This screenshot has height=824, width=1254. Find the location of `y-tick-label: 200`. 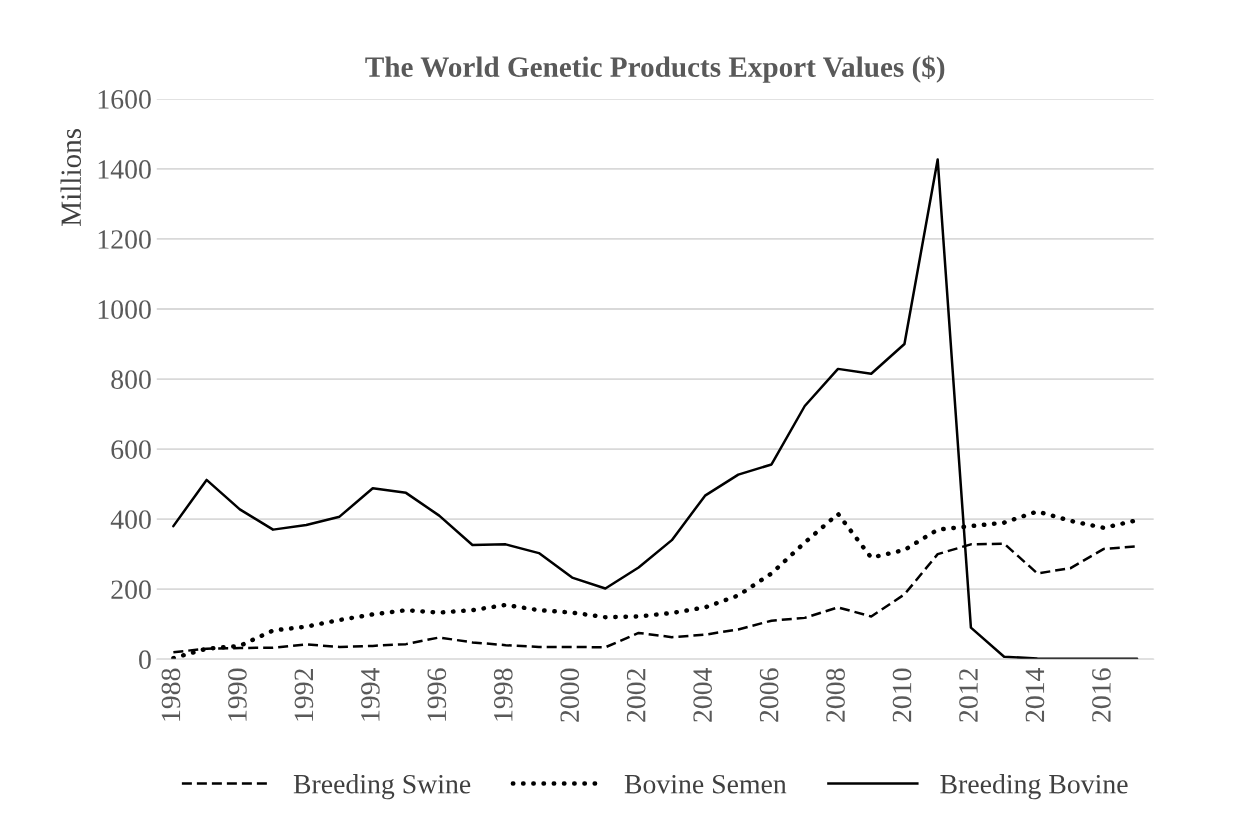

y-tick-label: 200 is located at coordinates (131, 590).